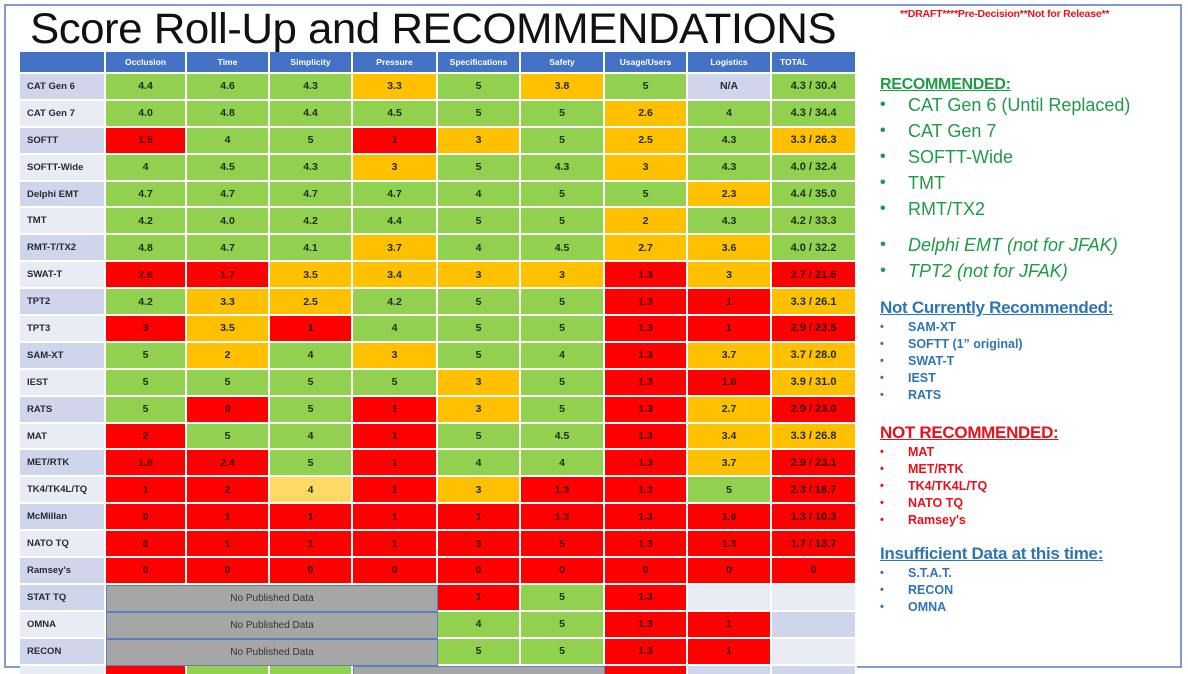 This screenshot has height=674, width=1188. I want to click on cell-time: 0, so click(228, 410).